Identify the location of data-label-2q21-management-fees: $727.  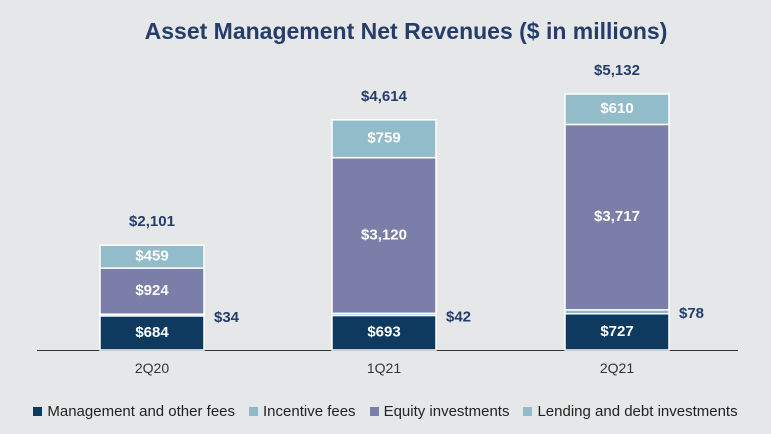
(616, 331).